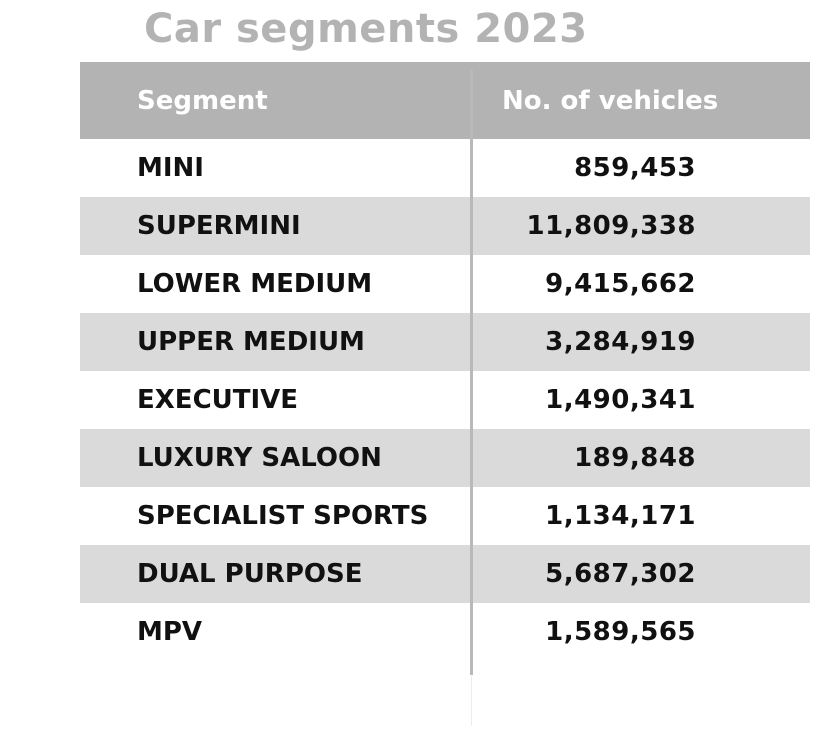  What do you see at coordinates (259, 458) in the screenshot?
I see `segment-cell: LUXURY SALOON` at bounding box center [259, 458].